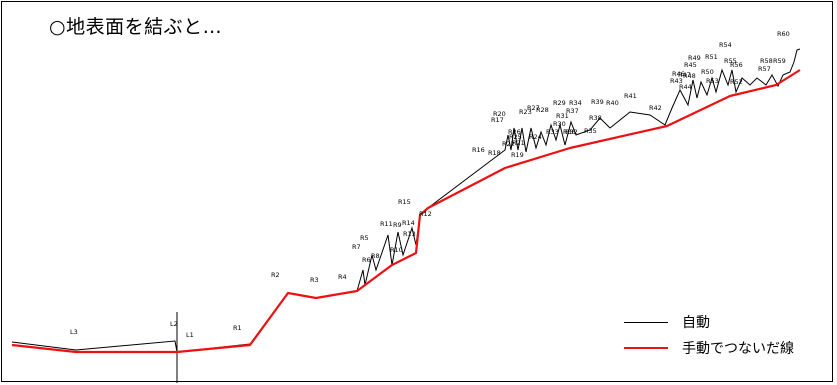 The image size is (837, 385). Describe the element at coordinates (597, 102) in the screenshot. I see `point-label-r39: R39` at that location.